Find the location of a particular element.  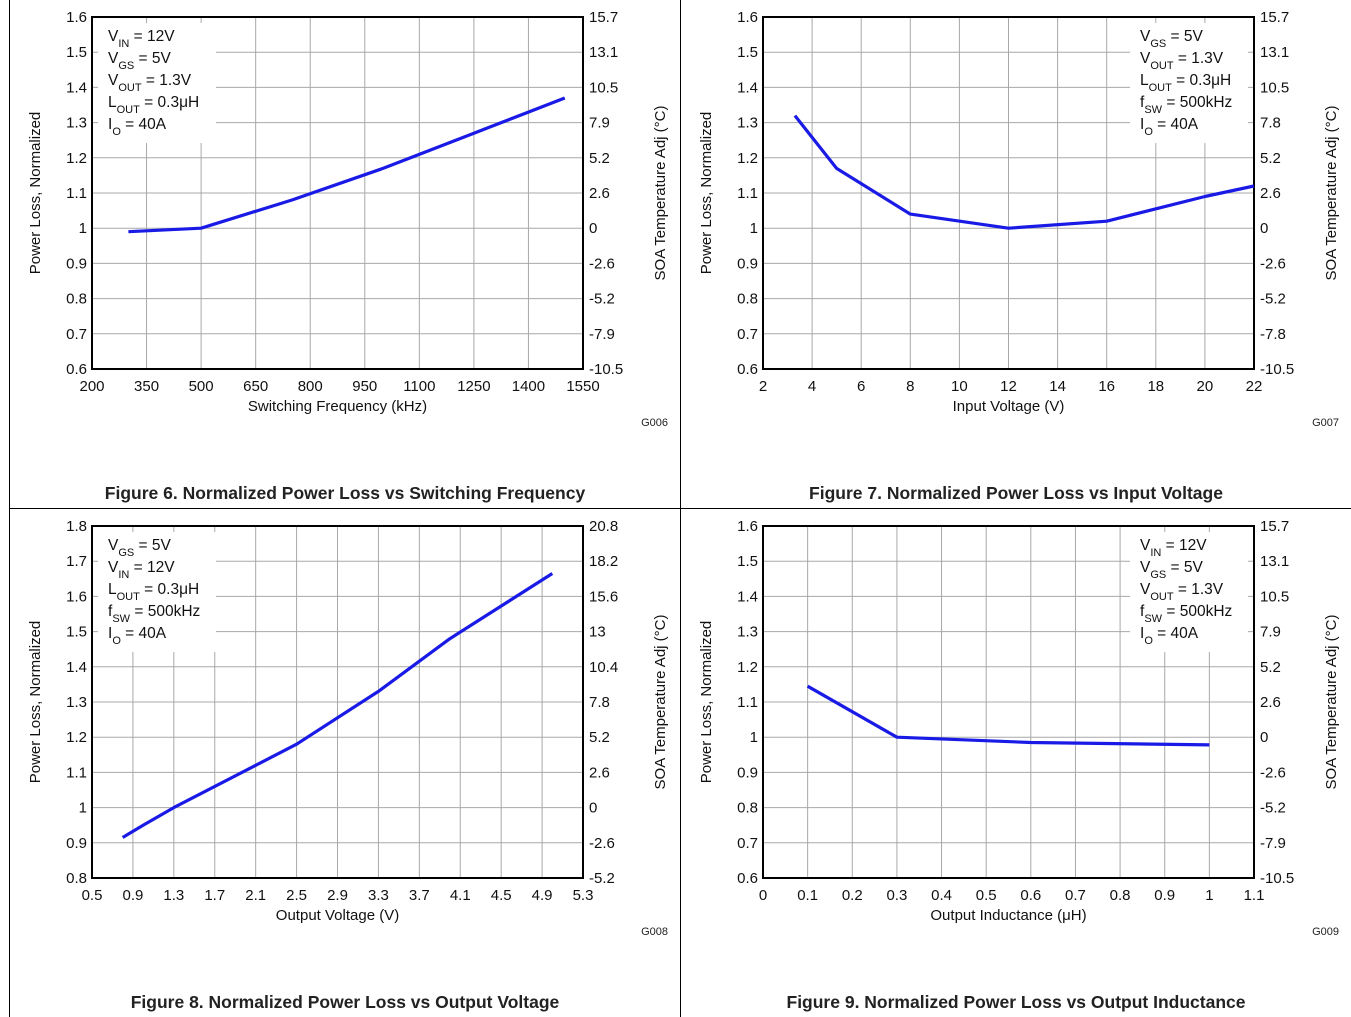

y2-tick-label: 2.6 is located at coordinates (1270, 193).